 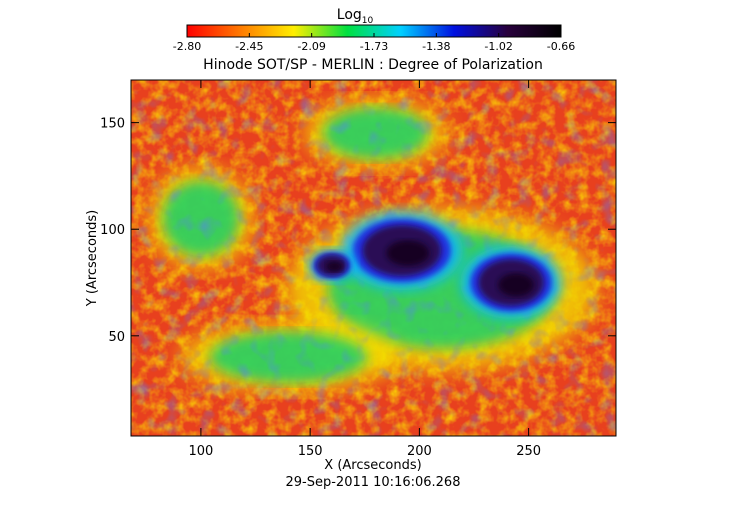 What do you see at coordinates (200, 451) in the screenshot?
I see `x-tick-label: 100` at bounding box center [200, 451].